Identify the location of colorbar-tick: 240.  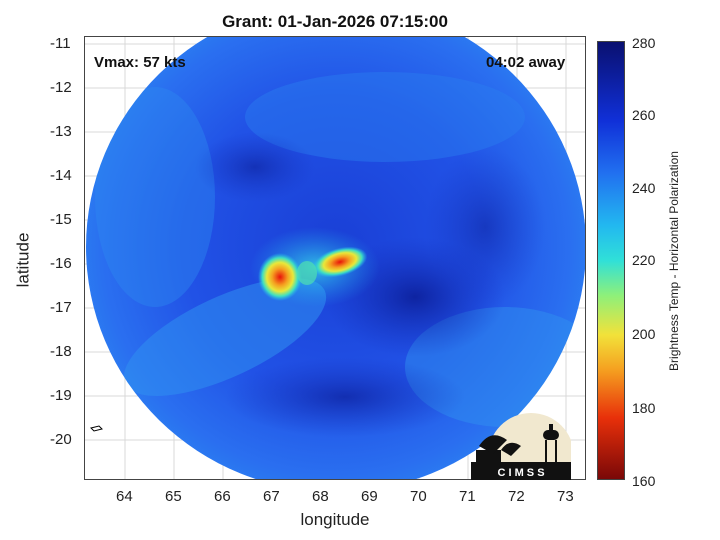
(644, 188).